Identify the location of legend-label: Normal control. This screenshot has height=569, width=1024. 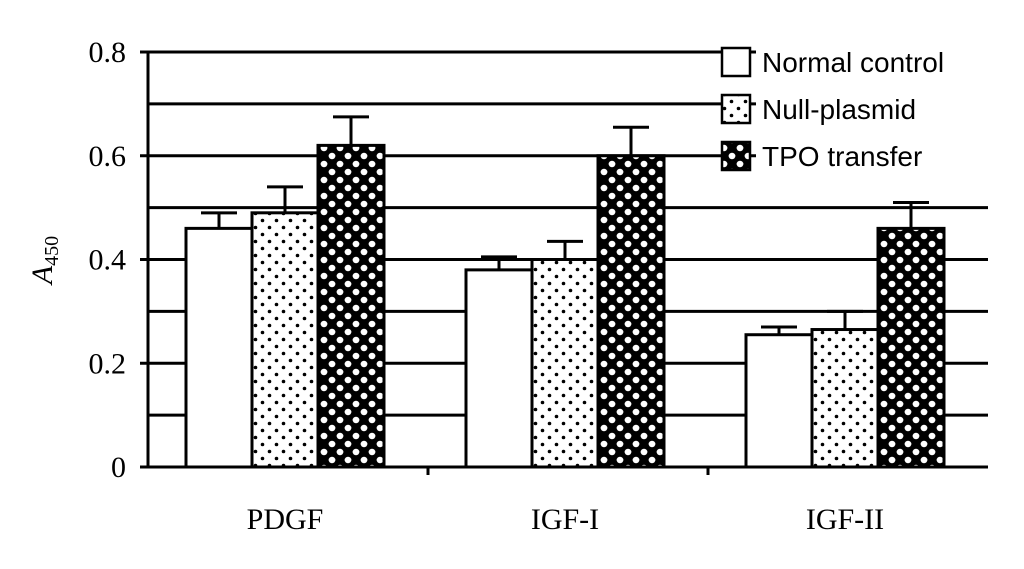
(853, 62).